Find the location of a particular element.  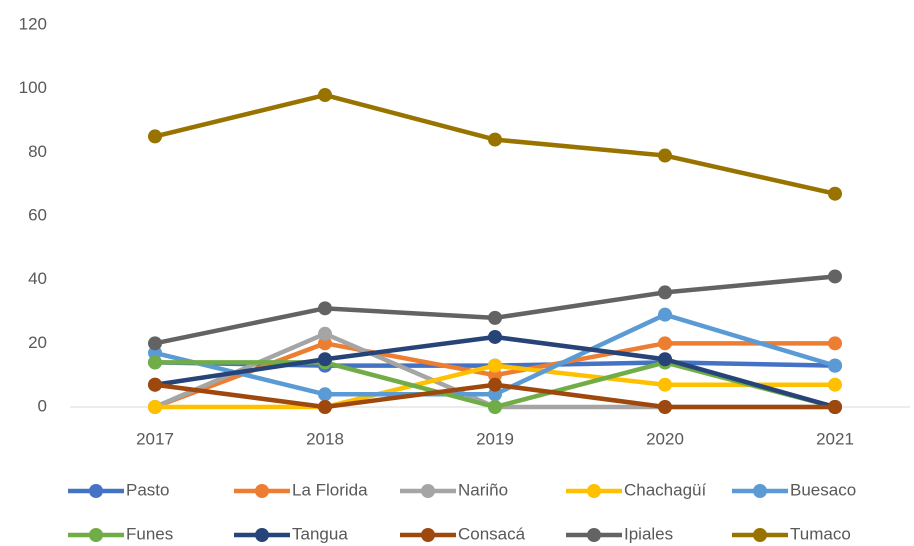

legend-label: Buesaco is located at coordinates (823, 489).